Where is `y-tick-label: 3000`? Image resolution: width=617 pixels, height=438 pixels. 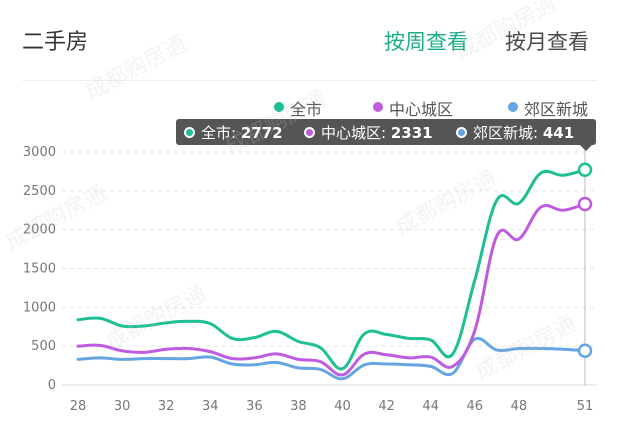 y-tick-label: 3000 is located at coordinates (39, 152).